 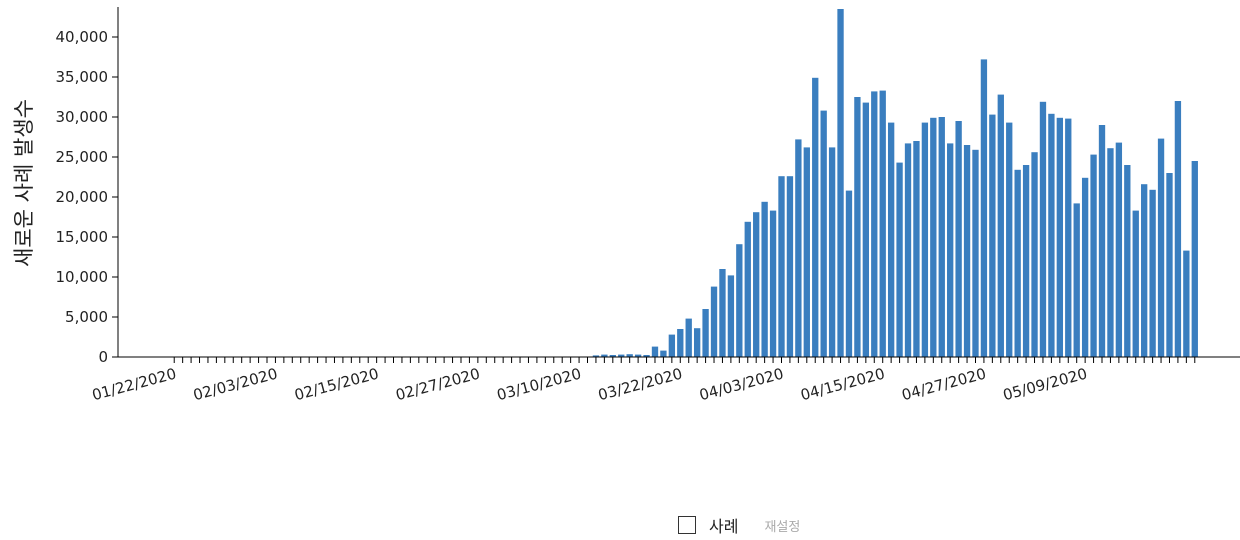 I want to click on reset-button: 재설정, so click(x=782, y=527).